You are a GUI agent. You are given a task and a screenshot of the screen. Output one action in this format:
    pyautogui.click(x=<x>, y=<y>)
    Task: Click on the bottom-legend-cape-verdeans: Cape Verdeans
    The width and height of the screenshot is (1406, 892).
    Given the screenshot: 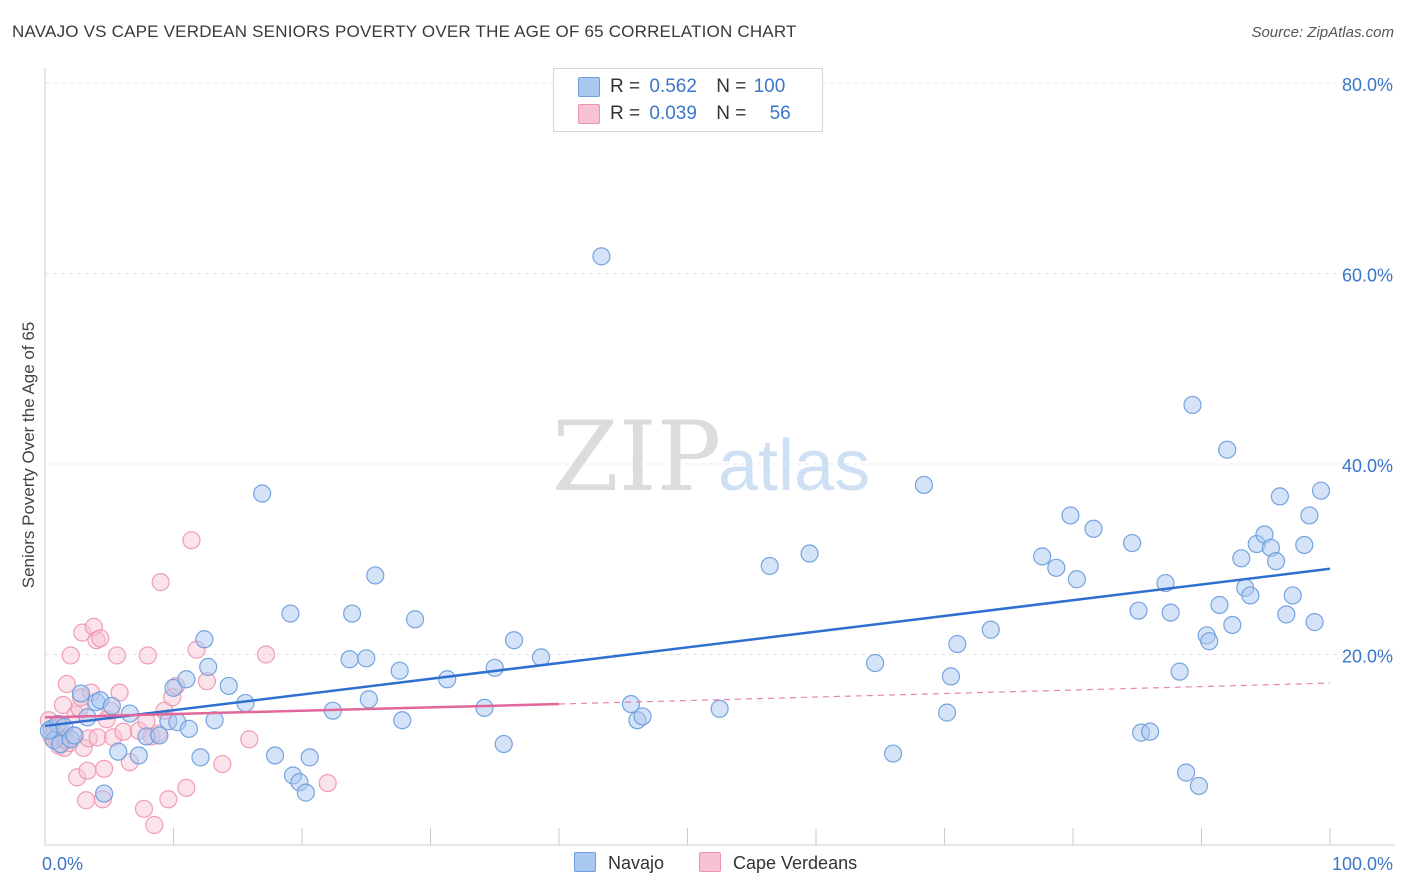 What is the action you would take?
    pyautogui.click(x=778, y=863)
    